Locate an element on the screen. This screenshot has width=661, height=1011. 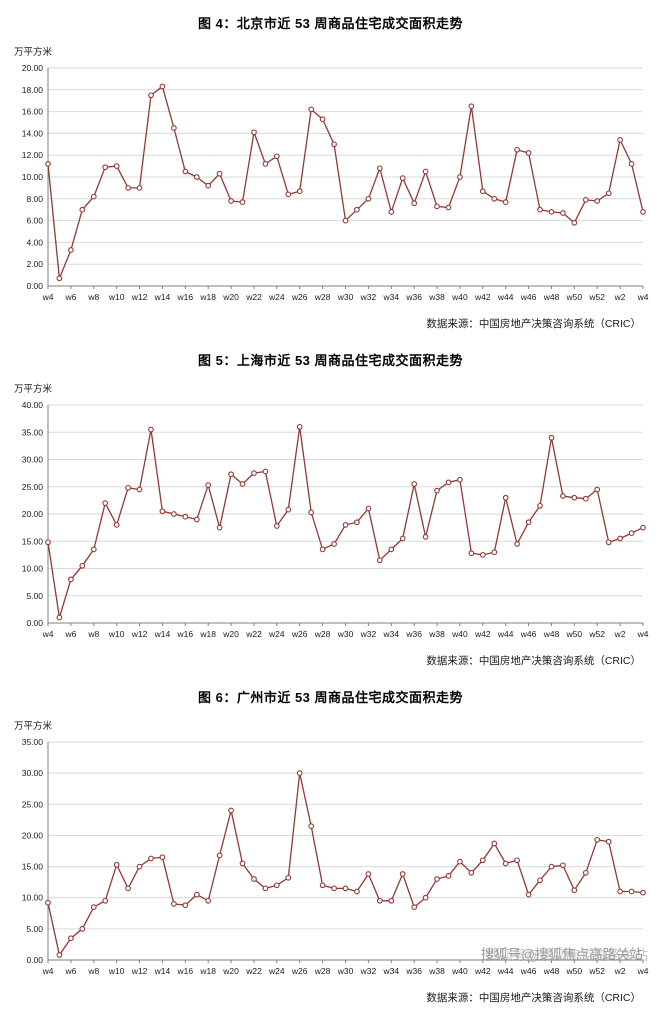
svg-text: w8 is located at coordinates (93, 297).